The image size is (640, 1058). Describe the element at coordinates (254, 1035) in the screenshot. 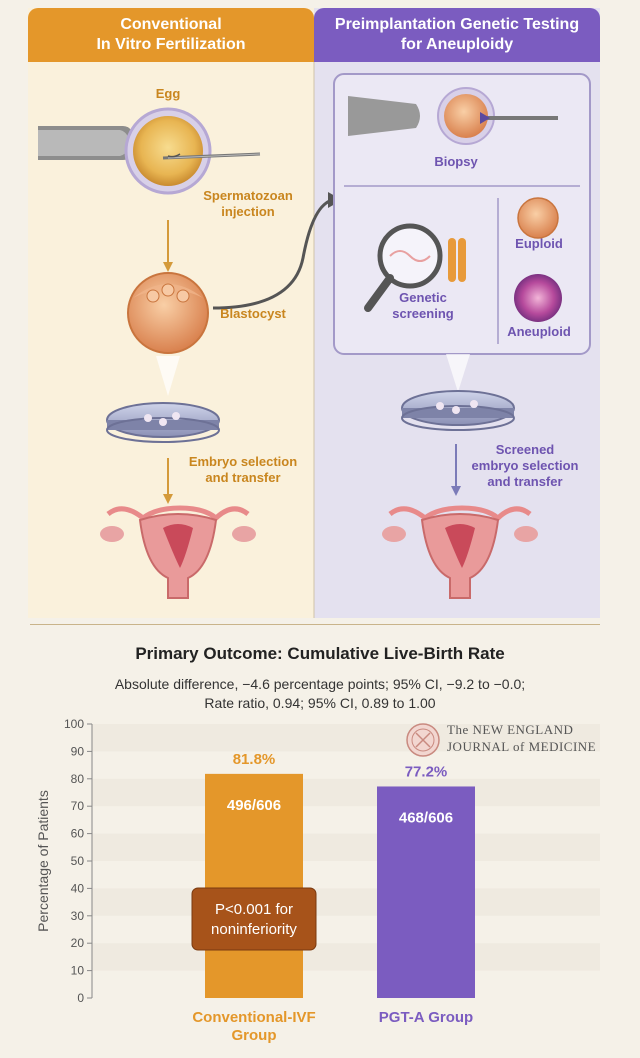

I see `x-category-label: Group` at that location.